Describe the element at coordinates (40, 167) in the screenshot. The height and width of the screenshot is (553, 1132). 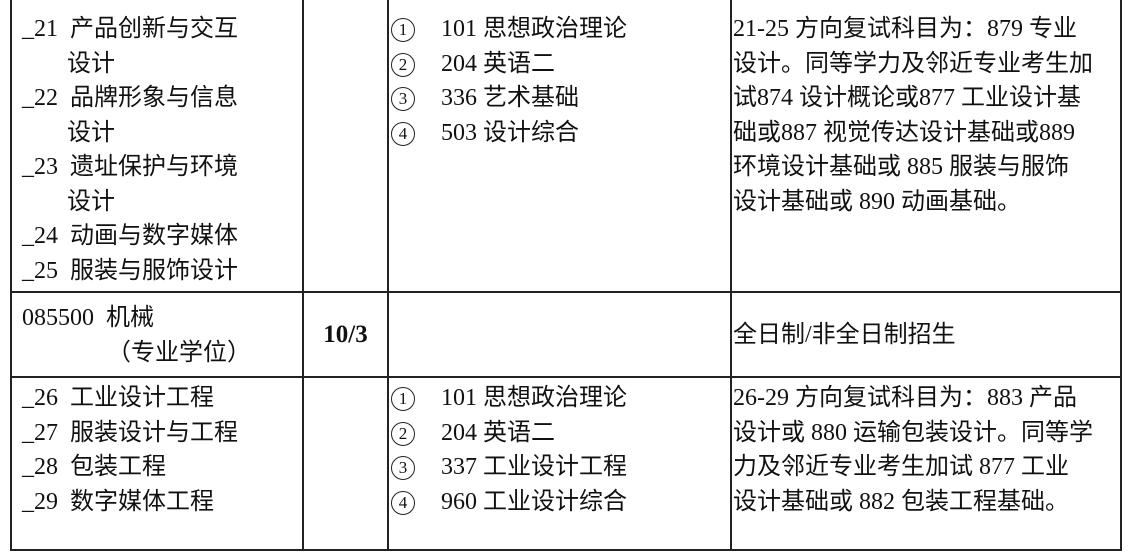
I see `direction-code: _23` at that location.